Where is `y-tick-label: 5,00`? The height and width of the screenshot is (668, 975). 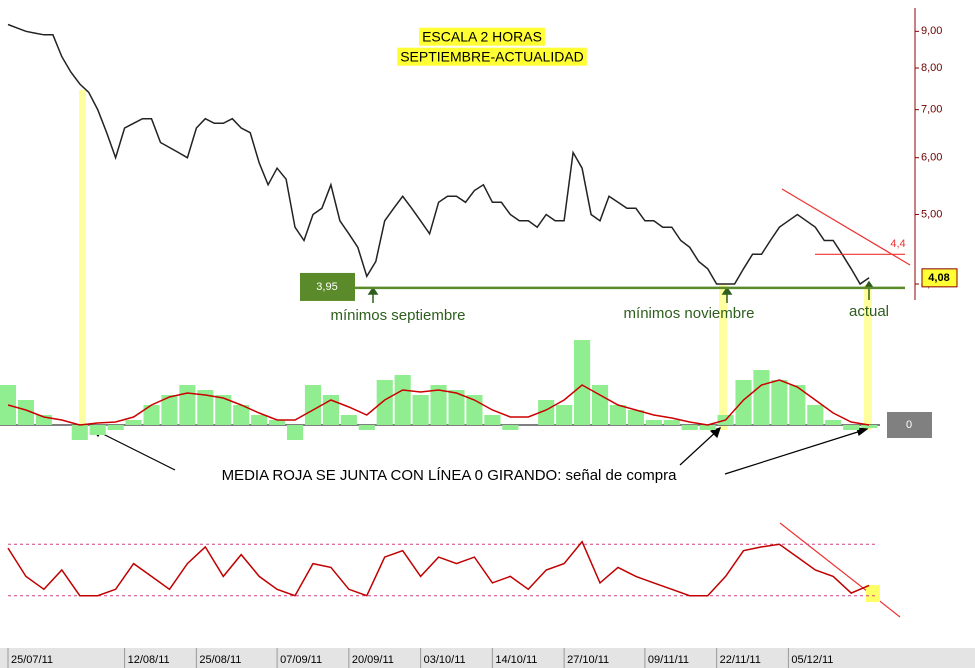 y-tick-label: 5,00 is located at coordinates (931, 214).